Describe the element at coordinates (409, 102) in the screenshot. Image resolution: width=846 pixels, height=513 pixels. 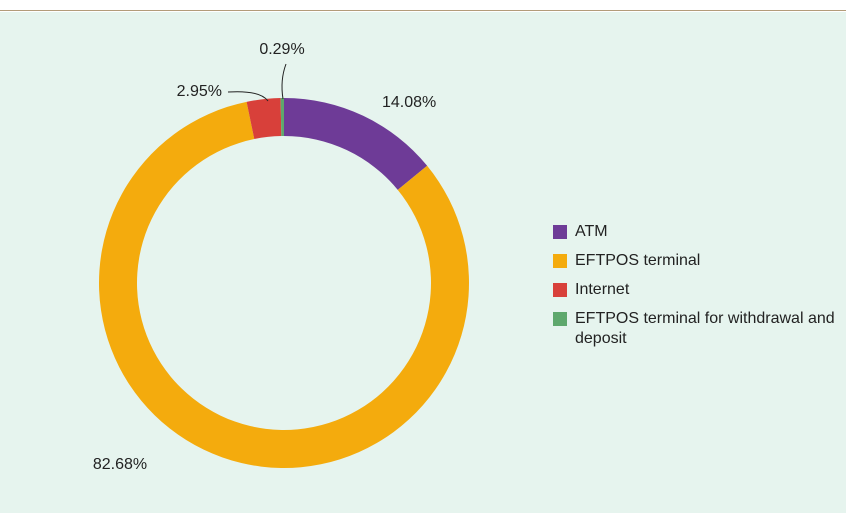
I see `data-label: 14.08%` at that location.